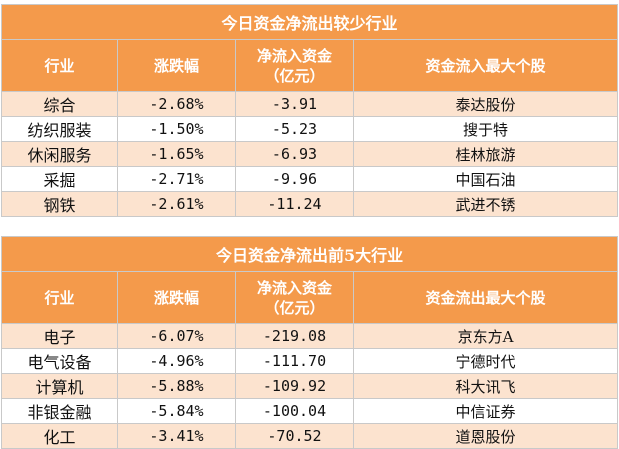 The image size is (619, 449). I want to click on table-row: 化工 -3.41% -70.52 道恩股份, so click(310, 436).